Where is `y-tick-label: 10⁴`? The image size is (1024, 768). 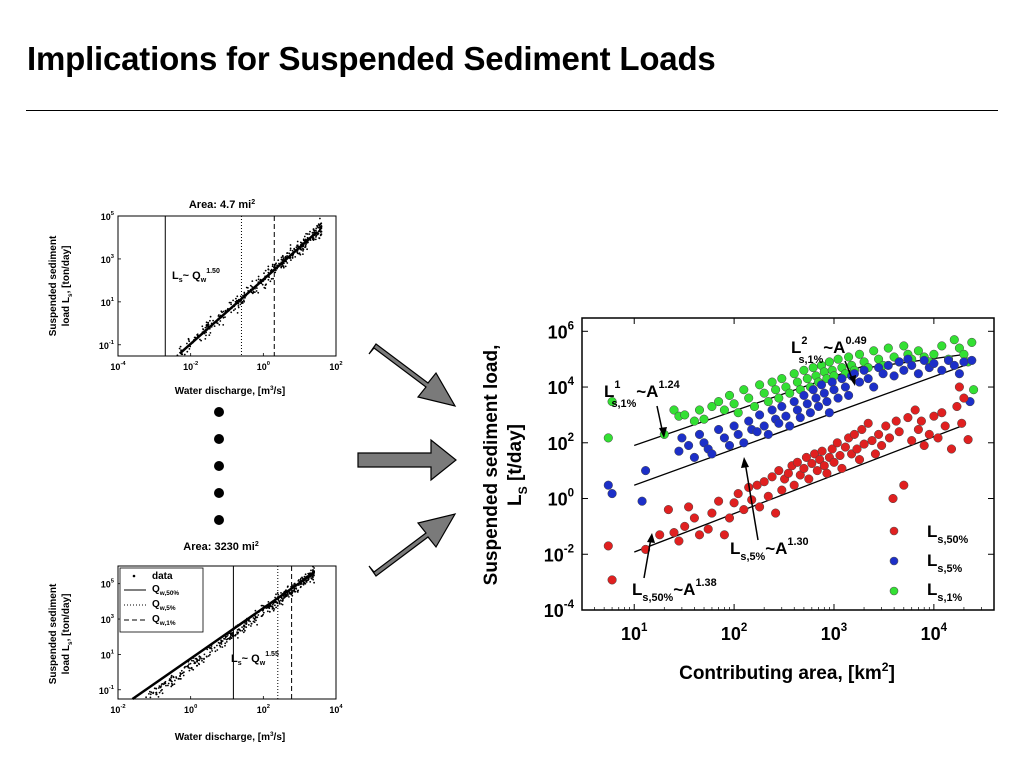 y-tick-label: 10⁴ is located at coordinates (561, 387).